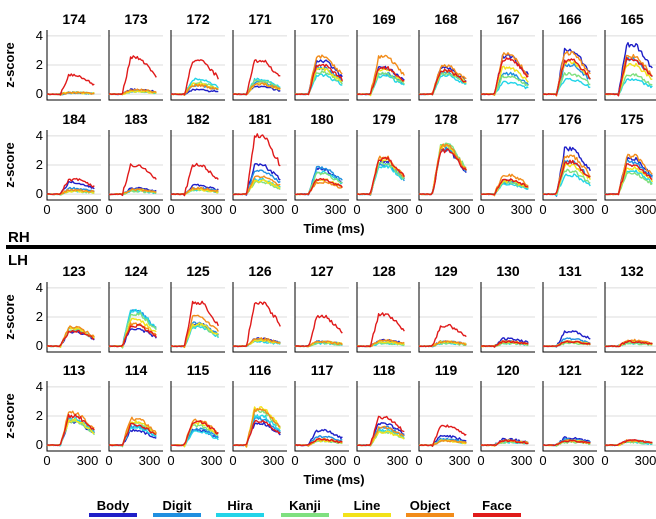  I want to click on panel-title: 180, so click(322, 119).